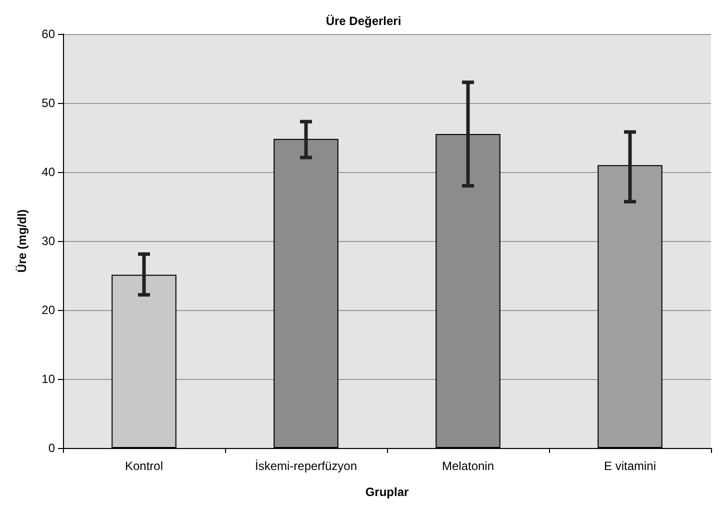 Image resolution: width=727 pixels, height=516 pixels. I want to click on x-axis-title: Gruplar, so click(387, 492).